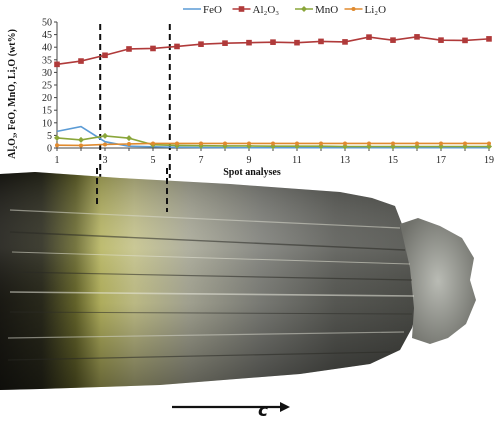 Image resolution: width=500 pixels, height=425 pixels. Describe the element at coordinates (12, 94) in the screenshot. I see `y-axis-title: Al₂O₃, FeO, MnO, Li₂O (wt%)` at that location.